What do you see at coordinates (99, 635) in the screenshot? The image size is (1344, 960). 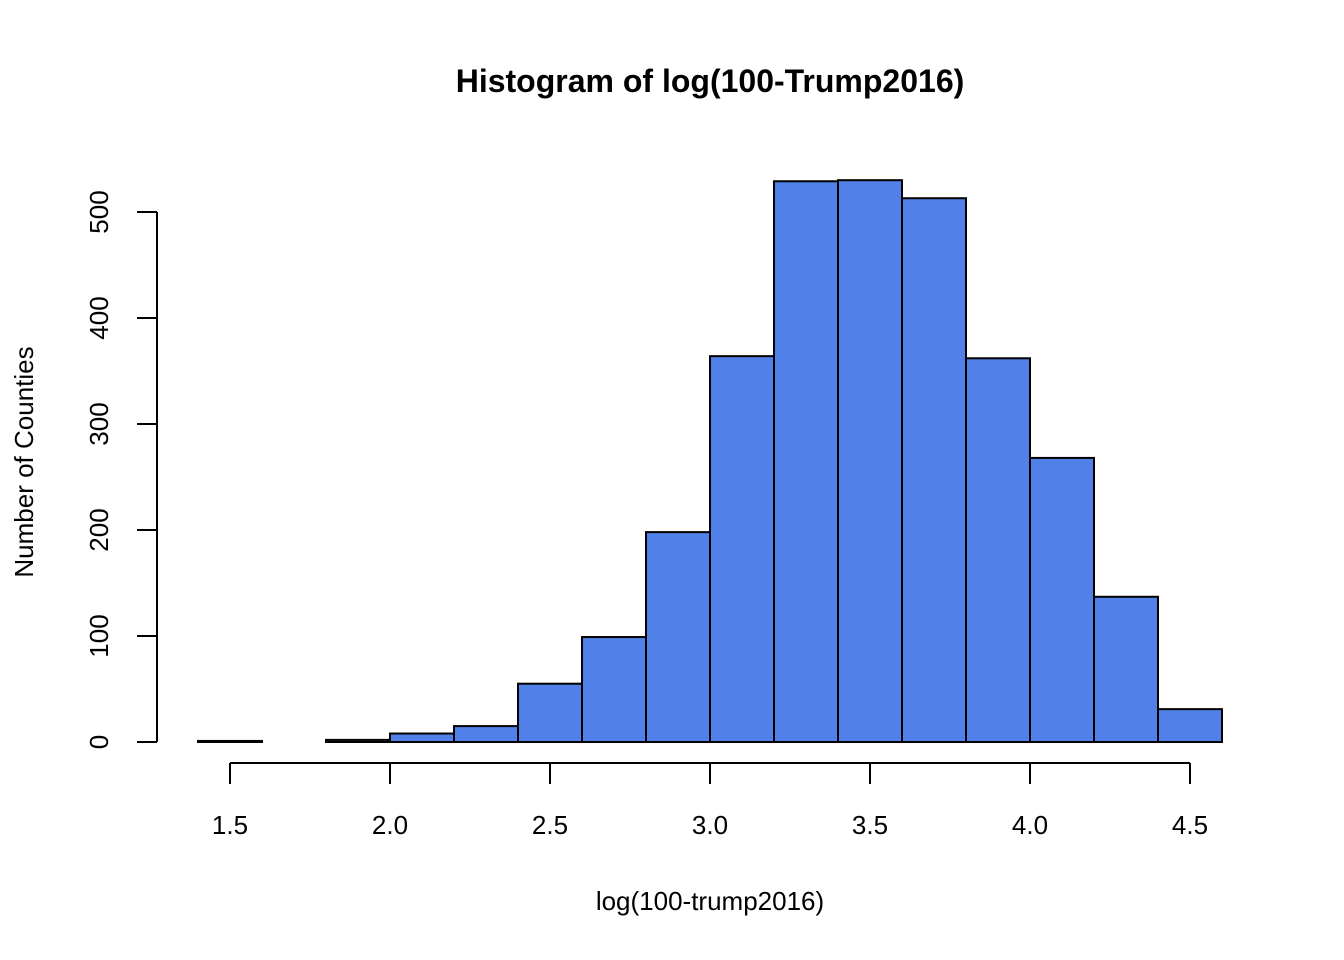 I see `y-tick-label: 100` at bounding box center [99, 635].